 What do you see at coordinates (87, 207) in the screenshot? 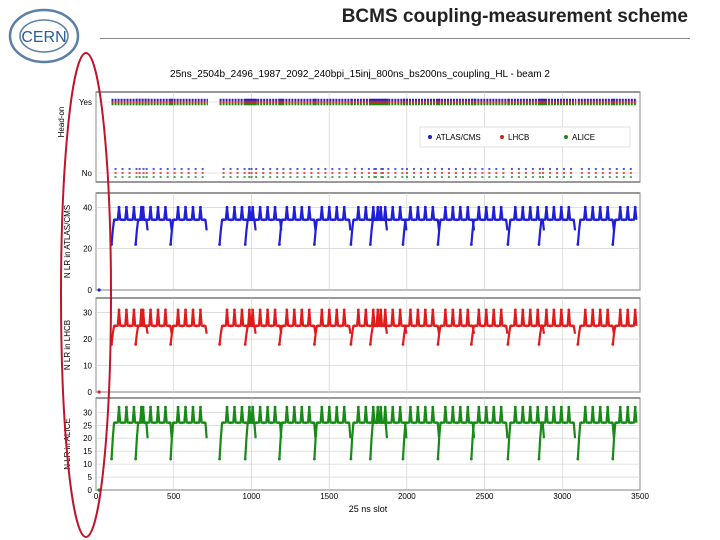
I see `y-tick-label: 40` at bounding box center [87, 207].